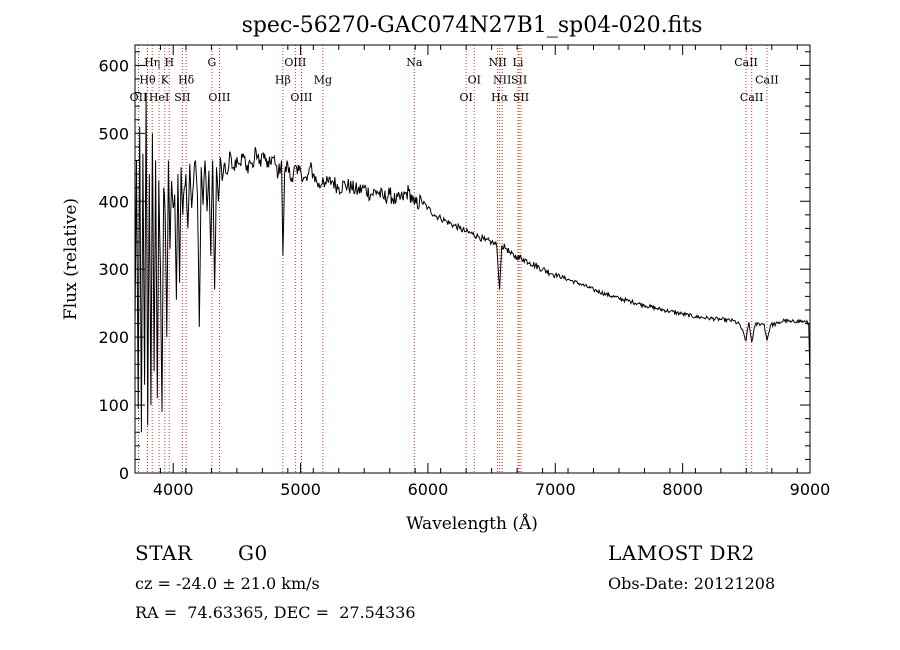 The width and height of the screenshot is (900, 650). Describe the element at coordinates (113, 65) in the screenshot. I see `y-tick-label: 600` at that location.